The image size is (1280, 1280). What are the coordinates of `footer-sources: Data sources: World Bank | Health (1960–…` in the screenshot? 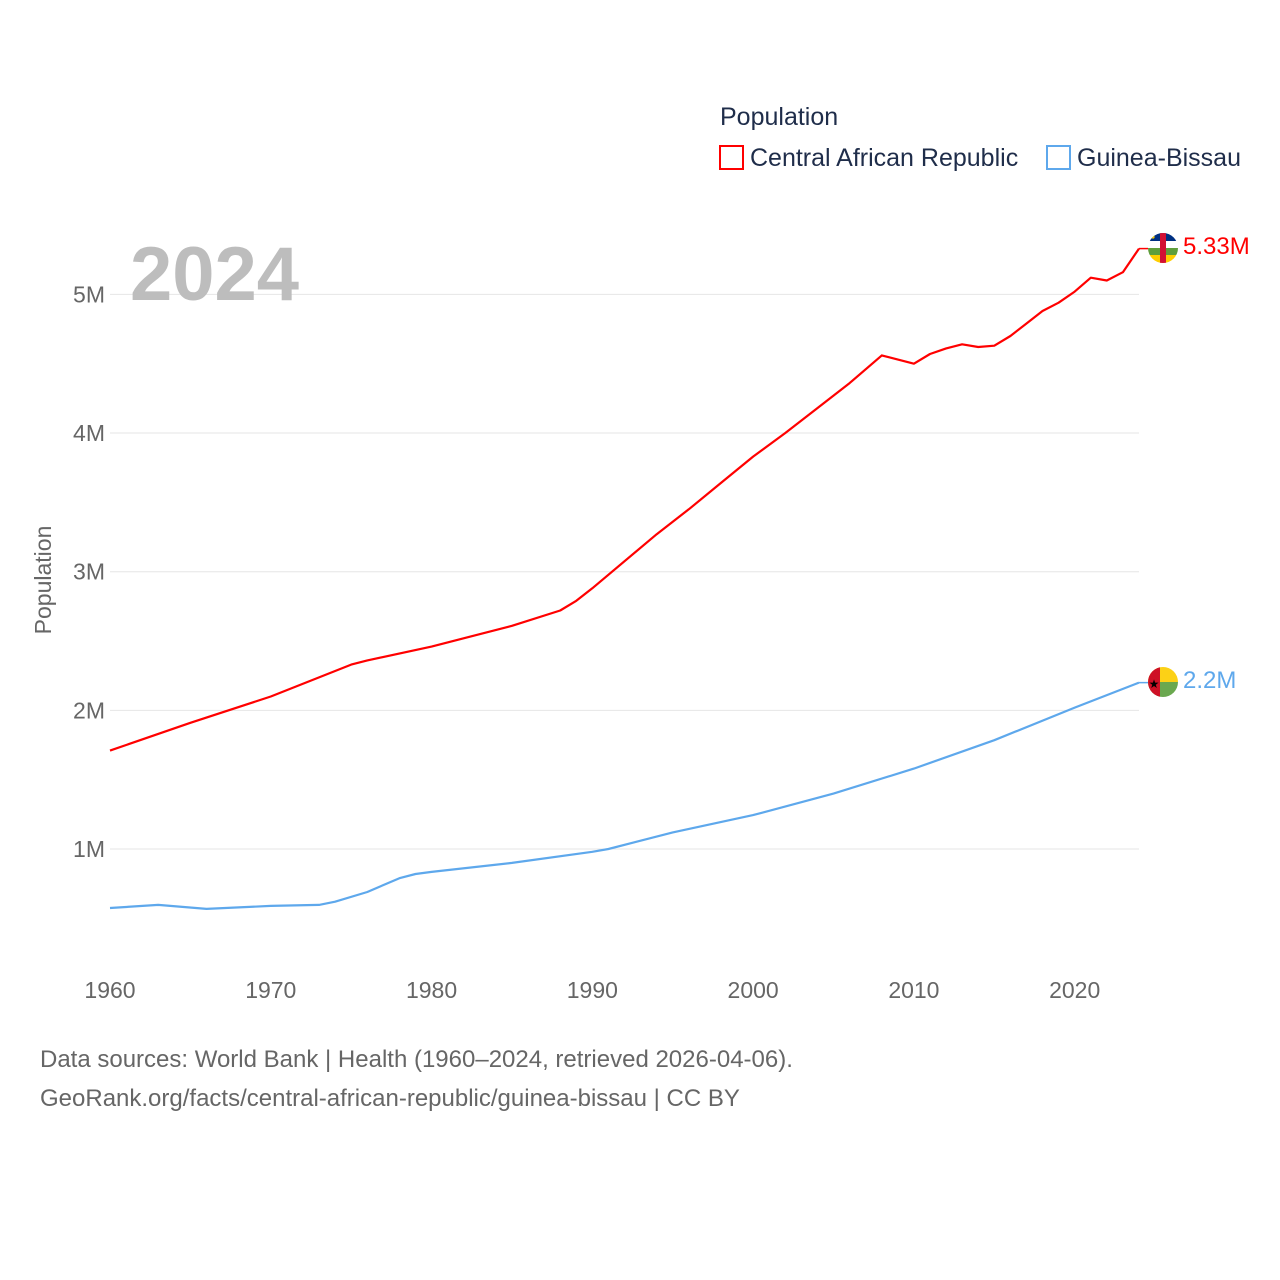 It's located at (416, 1059).